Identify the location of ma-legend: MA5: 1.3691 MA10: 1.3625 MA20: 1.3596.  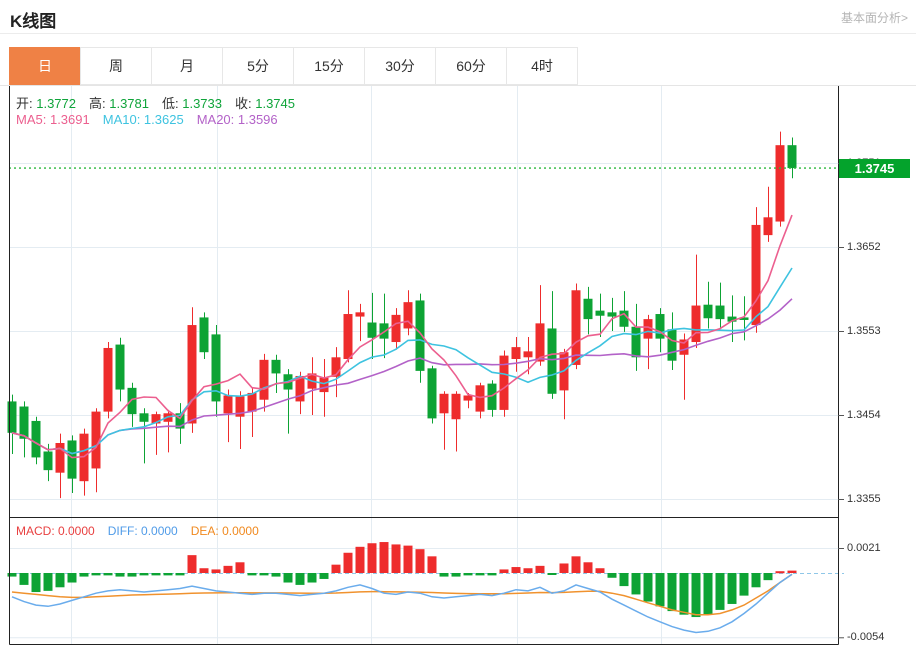
(153, 119).